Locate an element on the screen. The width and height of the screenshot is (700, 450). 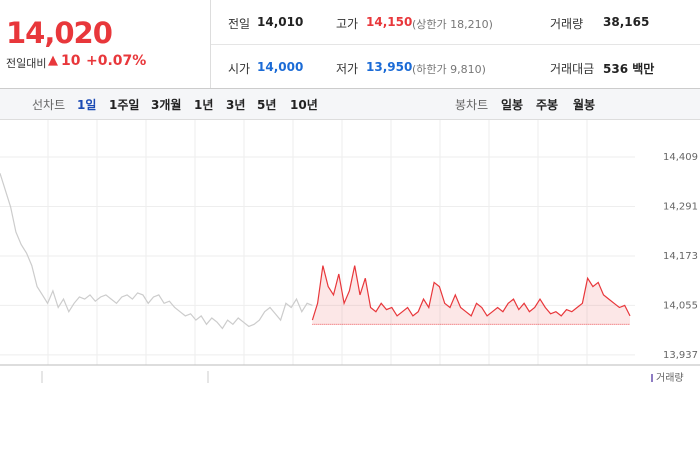
tab: 1주일 is located at coordinates (124, 105).